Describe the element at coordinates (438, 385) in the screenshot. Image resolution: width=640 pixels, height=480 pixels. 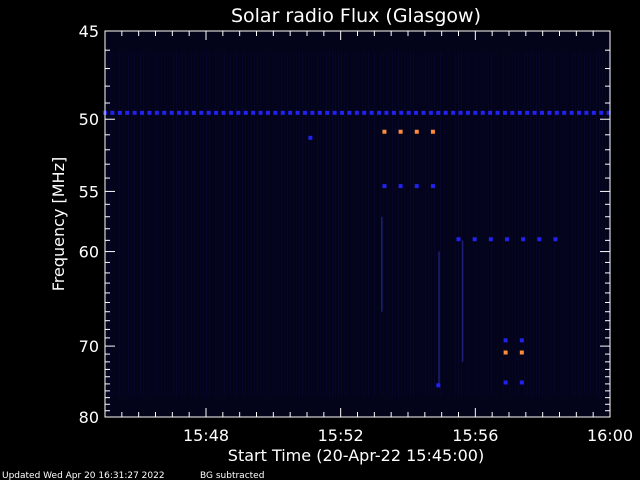
I see `feature-spot` at that location.